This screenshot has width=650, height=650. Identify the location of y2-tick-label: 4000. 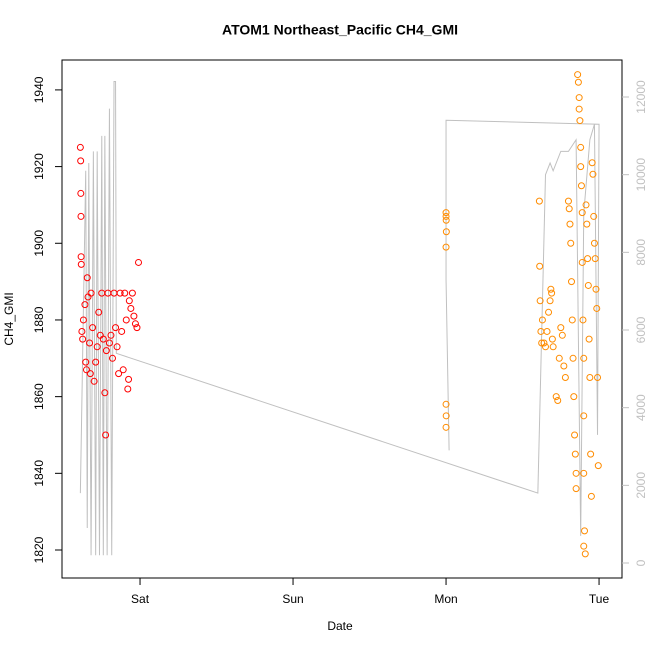
(641, 407).